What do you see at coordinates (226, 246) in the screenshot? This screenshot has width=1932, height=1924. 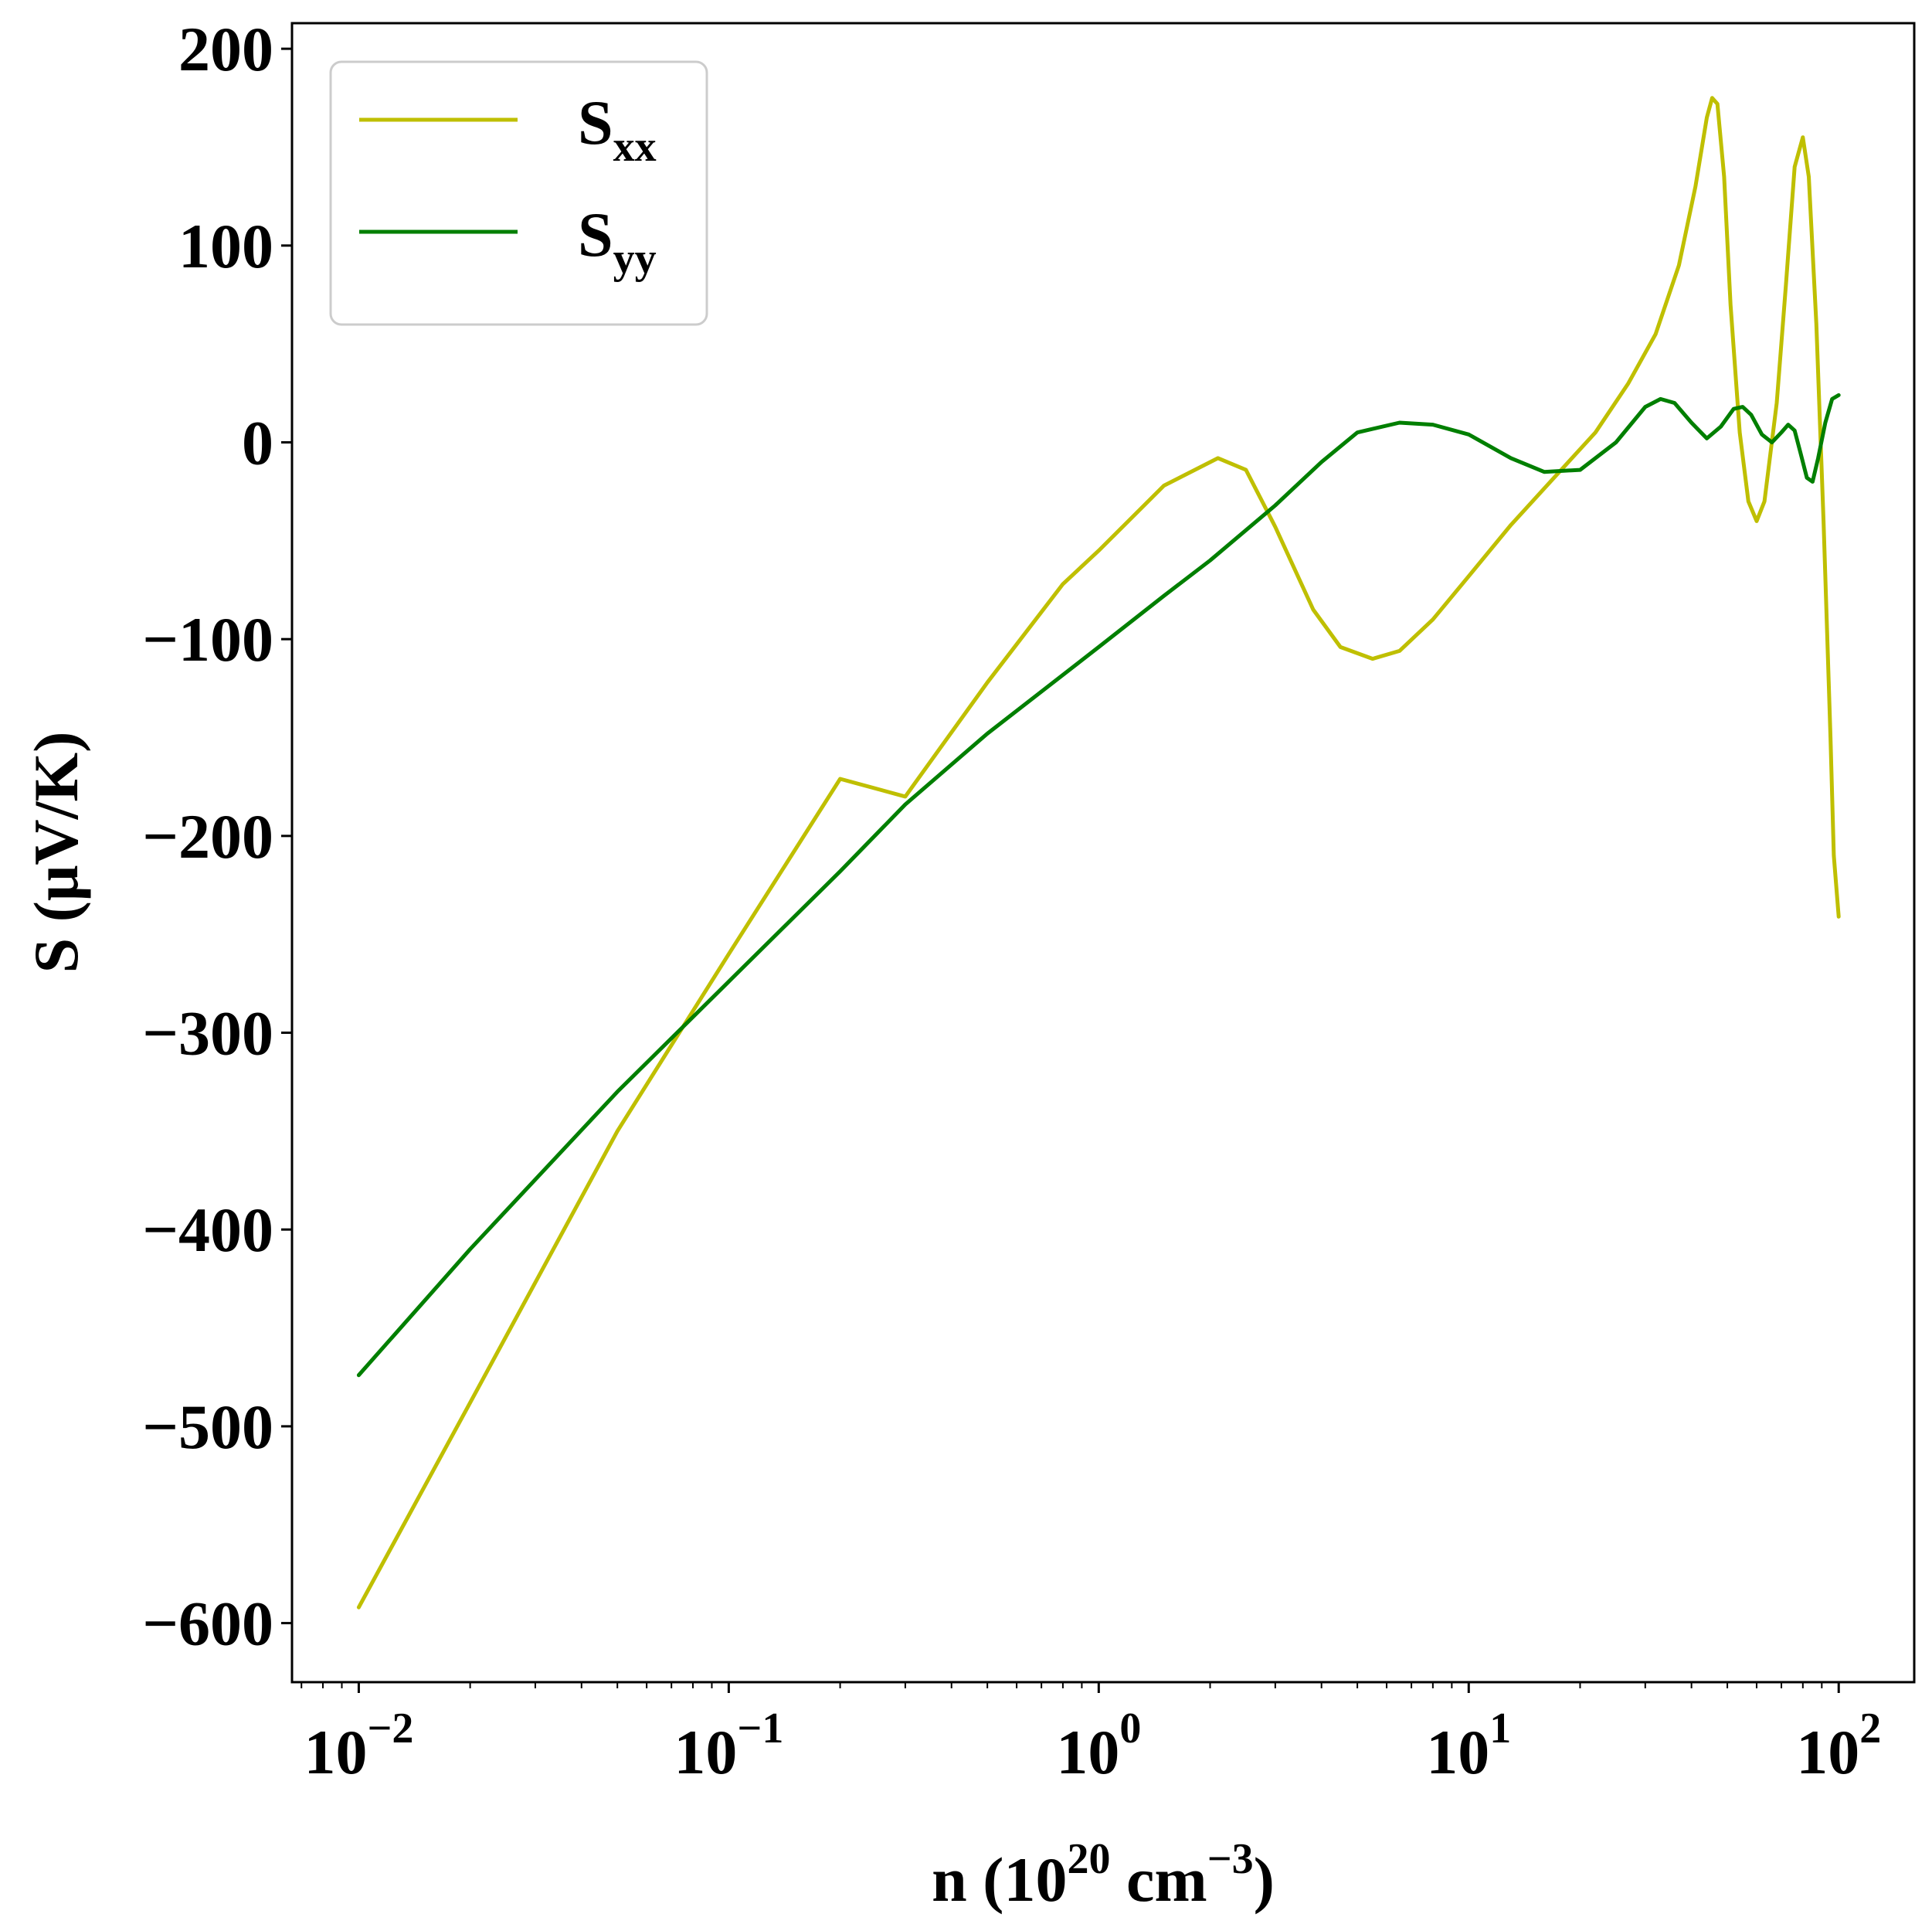 I see `y-tick-label-1: 100` at bounding box center [226, 246].